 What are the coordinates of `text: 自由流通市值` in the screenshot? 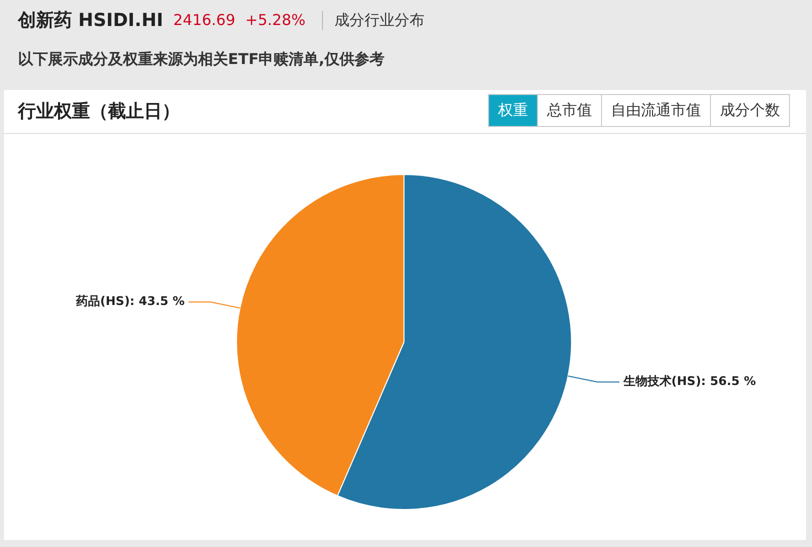 It's located at (655, 110).